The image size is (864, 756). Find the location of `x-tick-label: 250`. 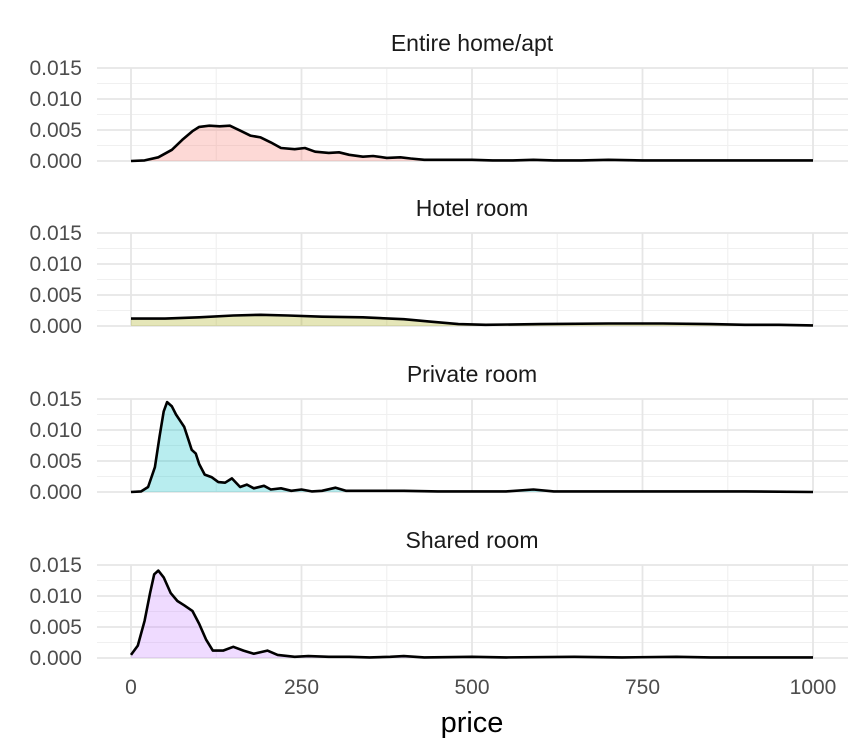

x-tick-label: 250 is located at coordinates (301, 687).